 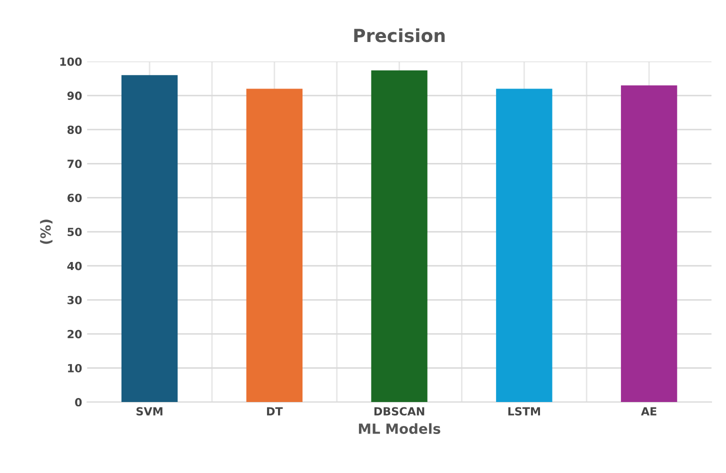 What do you see at coordinates (399, 428) in the screenshot?
I see `x-axis-title: ML Models` at bounding box center [399, 428].